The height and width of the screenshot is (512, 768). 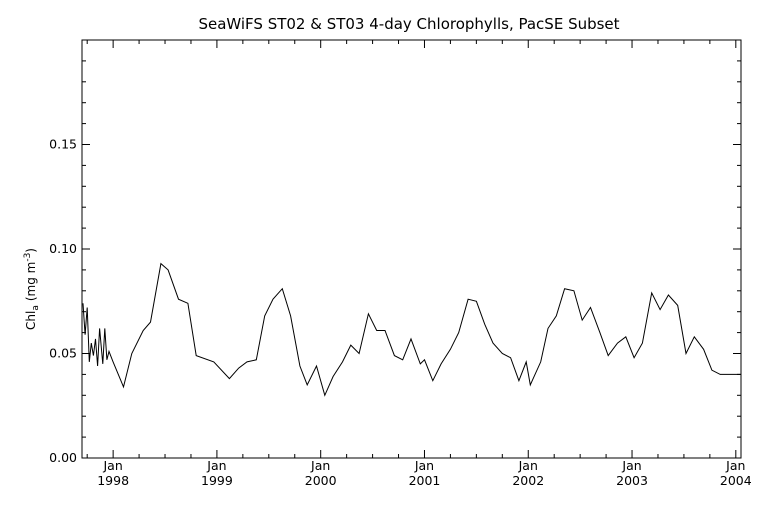 What do you see at coordinates (63, 144) in the screenshot?
I see `y-tick-label: 0.15` at bounding box center [63, 144].